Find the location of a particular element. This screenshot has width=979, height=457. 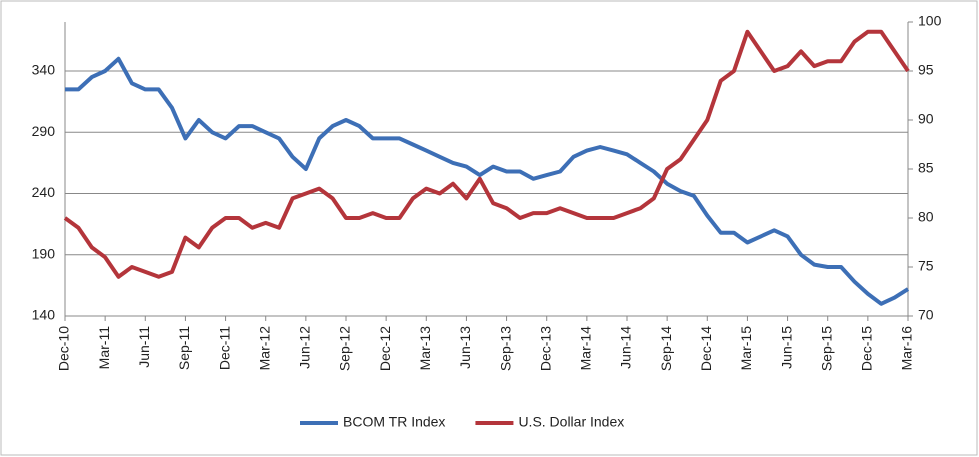

y2-tick-label: 85 is located at coordinates (926, 168).